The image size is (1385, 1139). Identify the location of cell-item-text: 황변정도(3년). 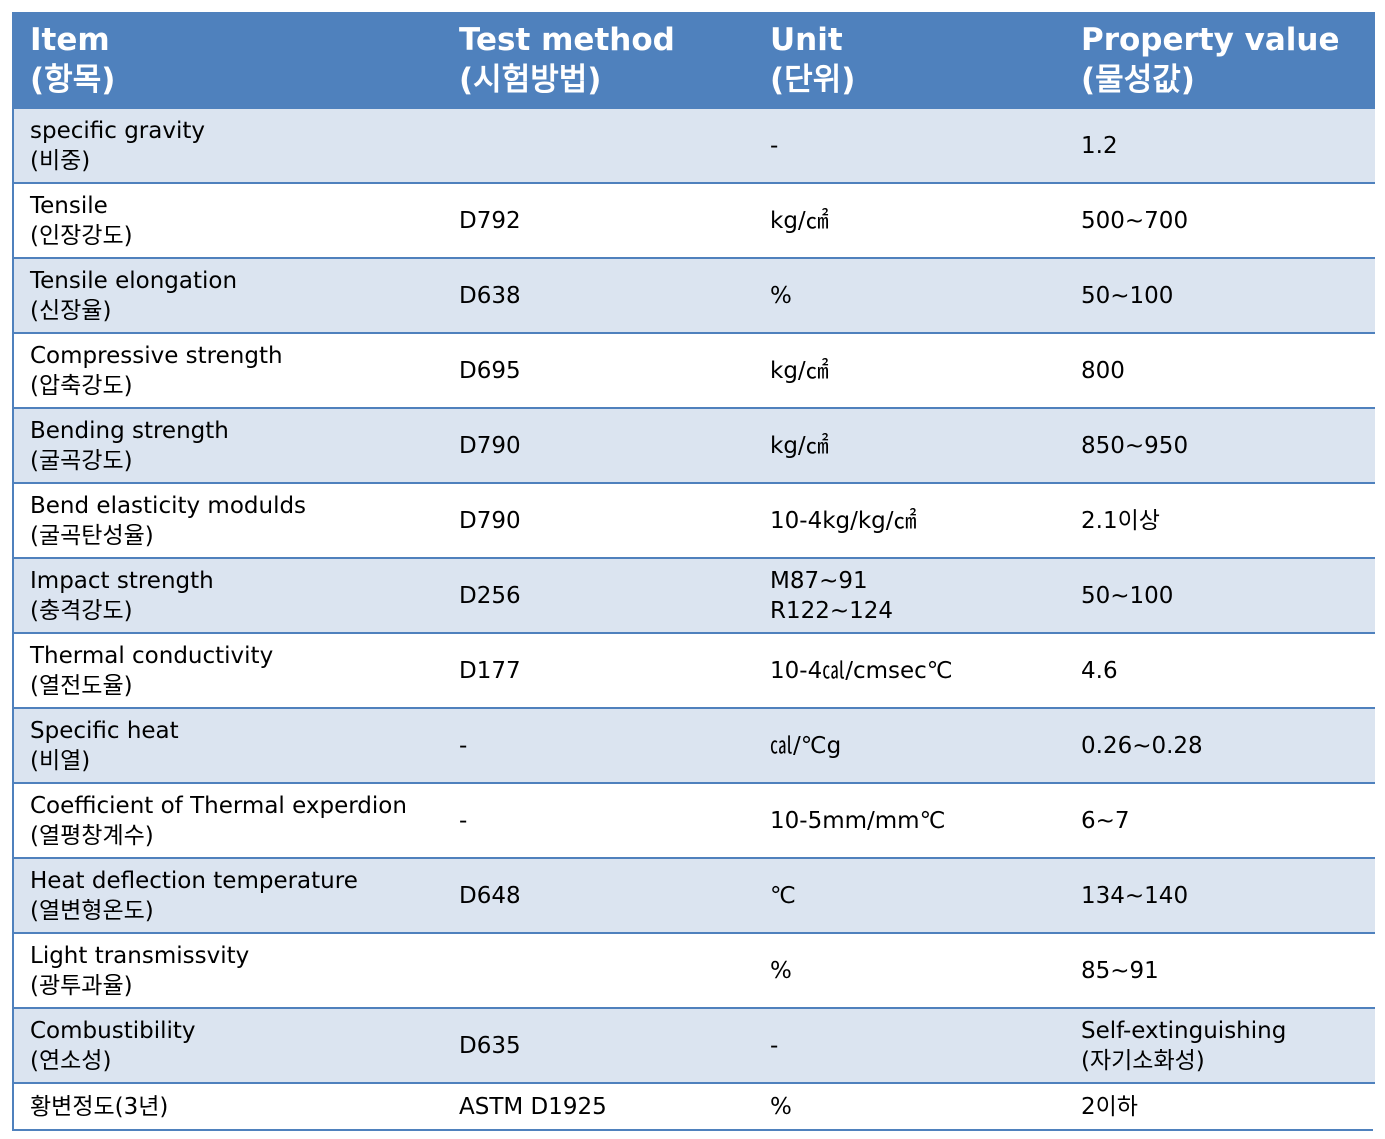
(99, 1106).